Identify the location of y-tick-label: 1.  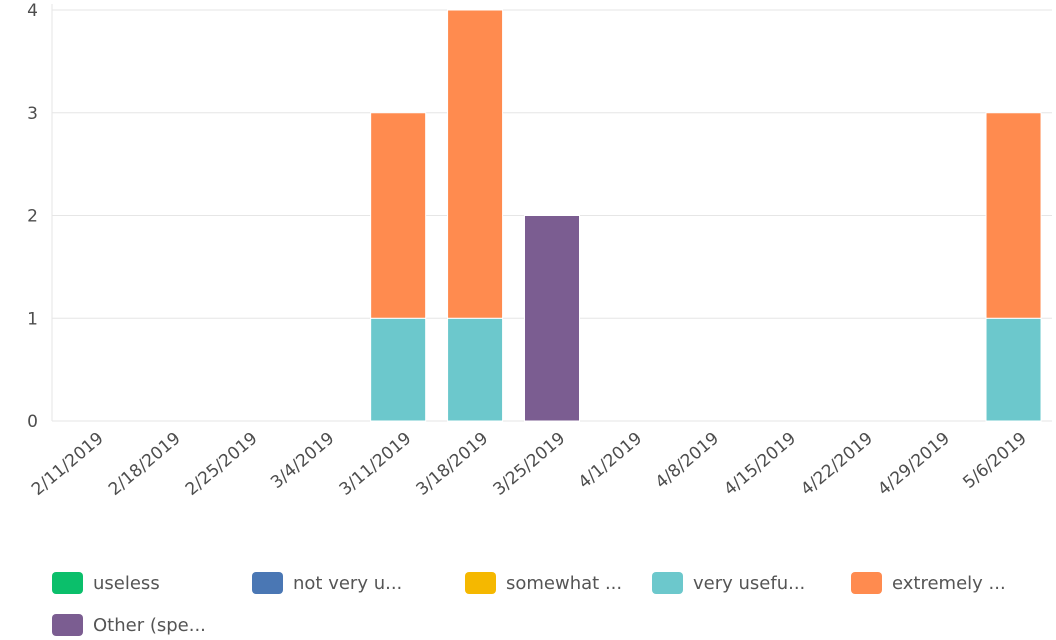
(32, 319).